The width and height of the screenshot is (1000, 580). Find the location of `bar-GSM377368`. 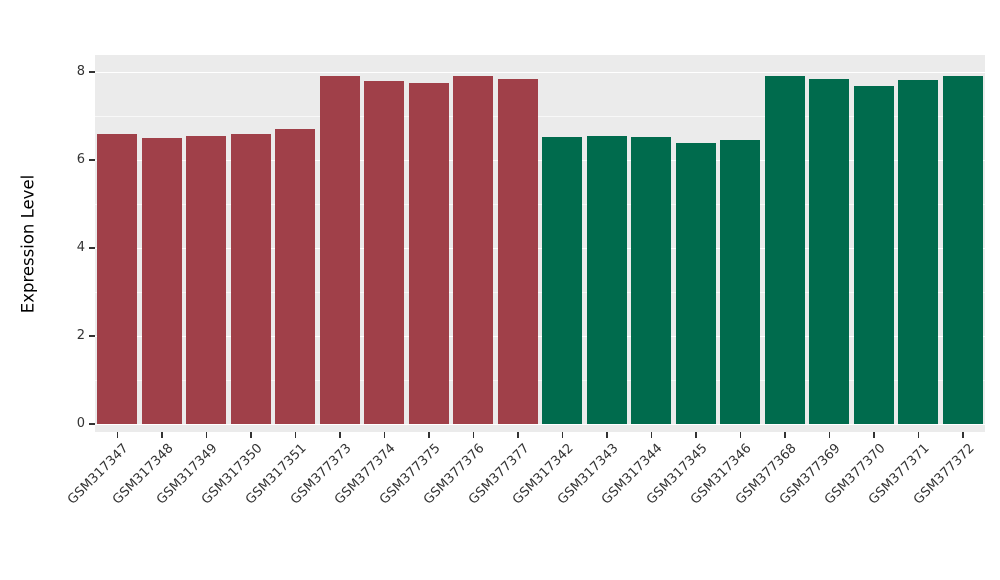

bar-GSM377368 is located at coordinates (784, 250).